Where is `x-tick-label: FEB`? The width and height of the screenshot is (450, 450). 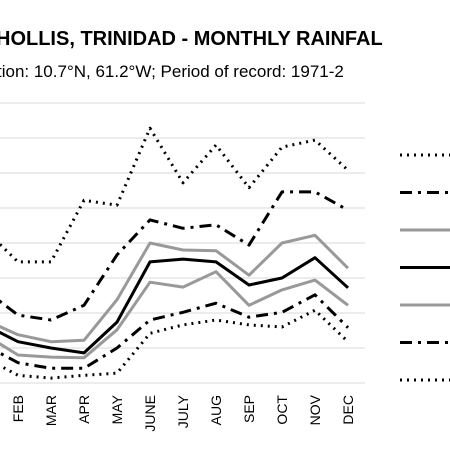 x-tick-label: FEB is located at coordinates (18, 408).